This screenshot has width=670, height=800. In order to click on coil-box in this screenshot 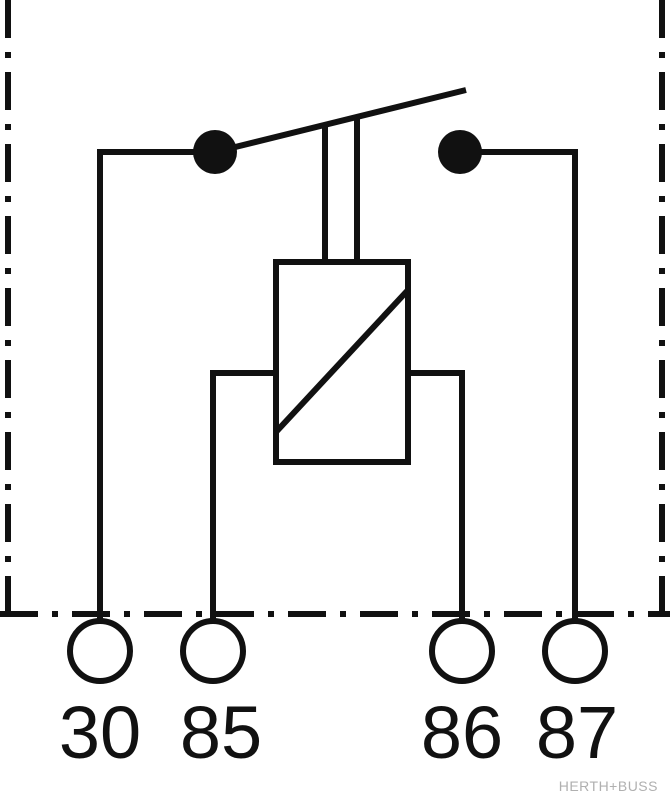, I will do `click(342, 362)`.